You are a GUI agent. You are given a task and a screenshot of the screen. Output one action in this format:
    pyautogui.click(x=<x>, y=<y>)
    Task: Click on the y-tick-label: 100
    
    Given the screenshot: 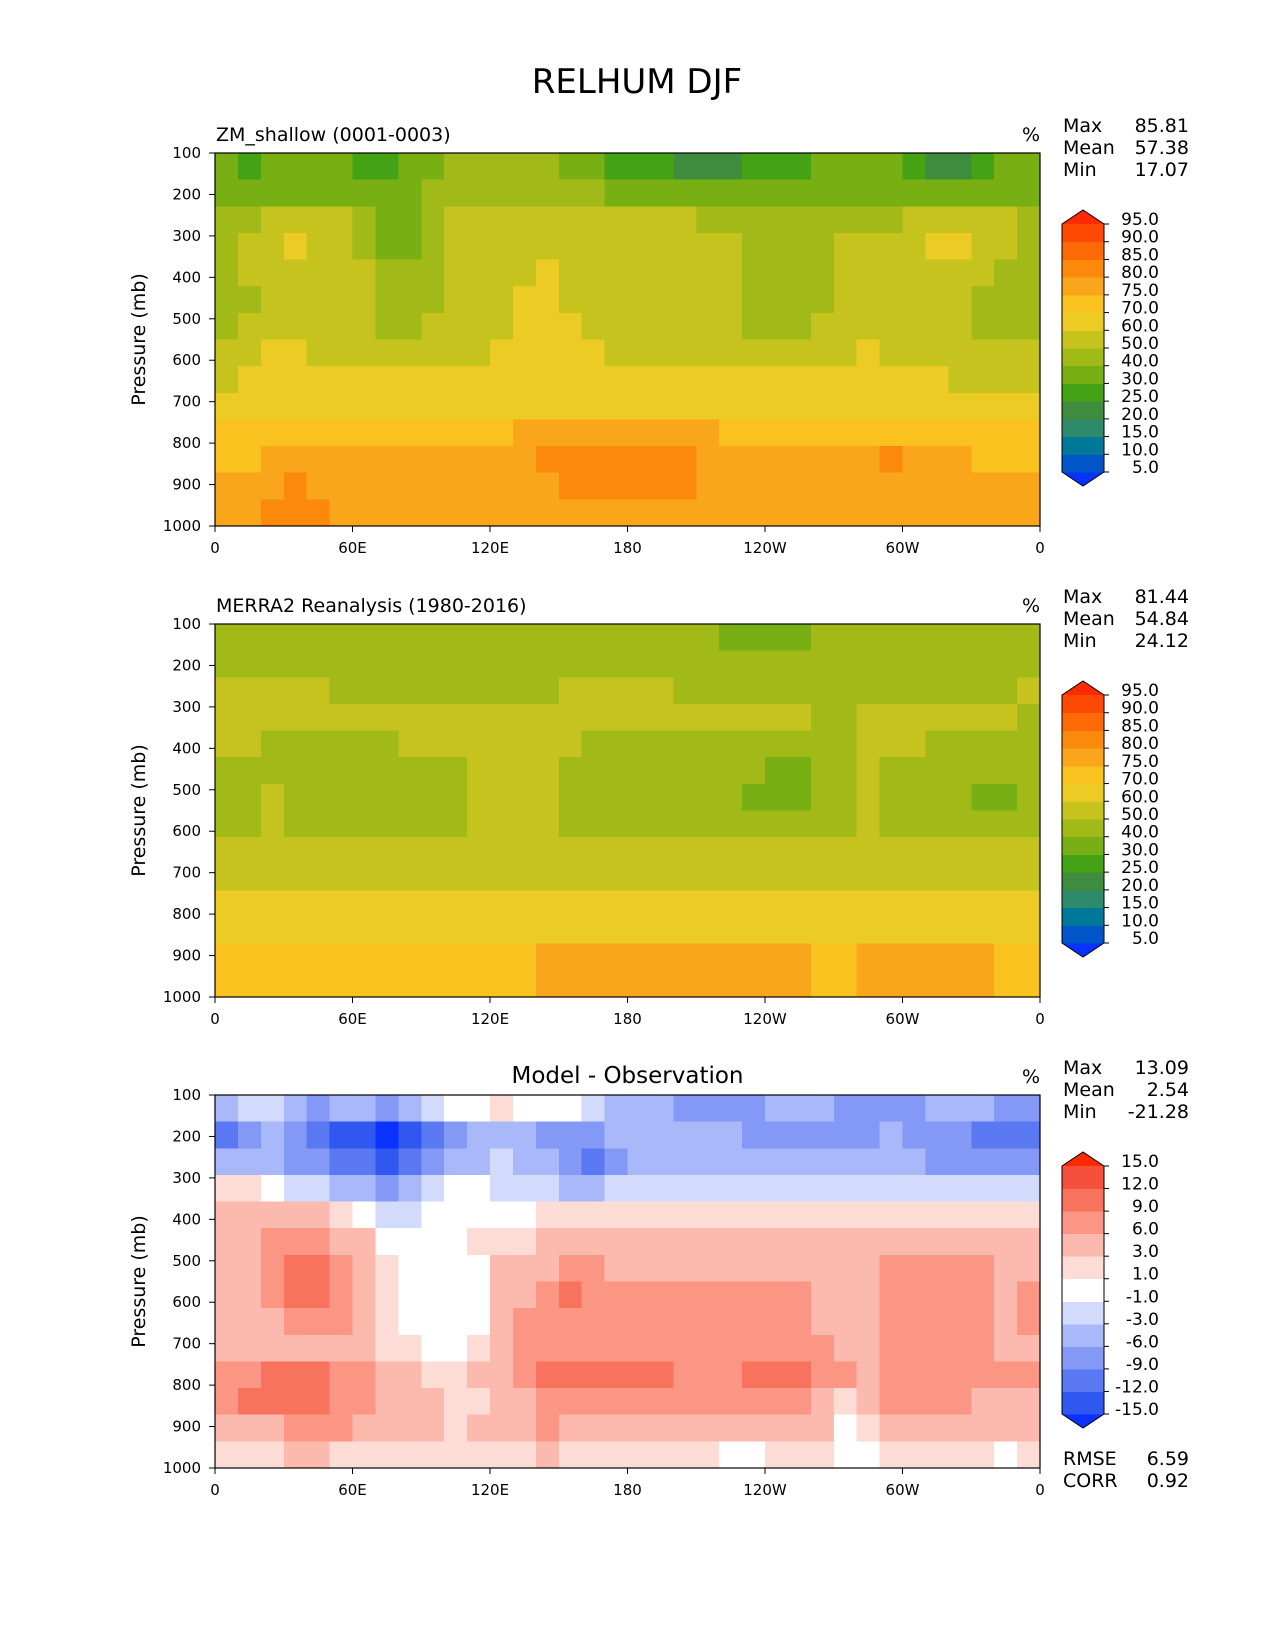 What is the action you would take?
    pyautogui.click(x=186, y=624)
    